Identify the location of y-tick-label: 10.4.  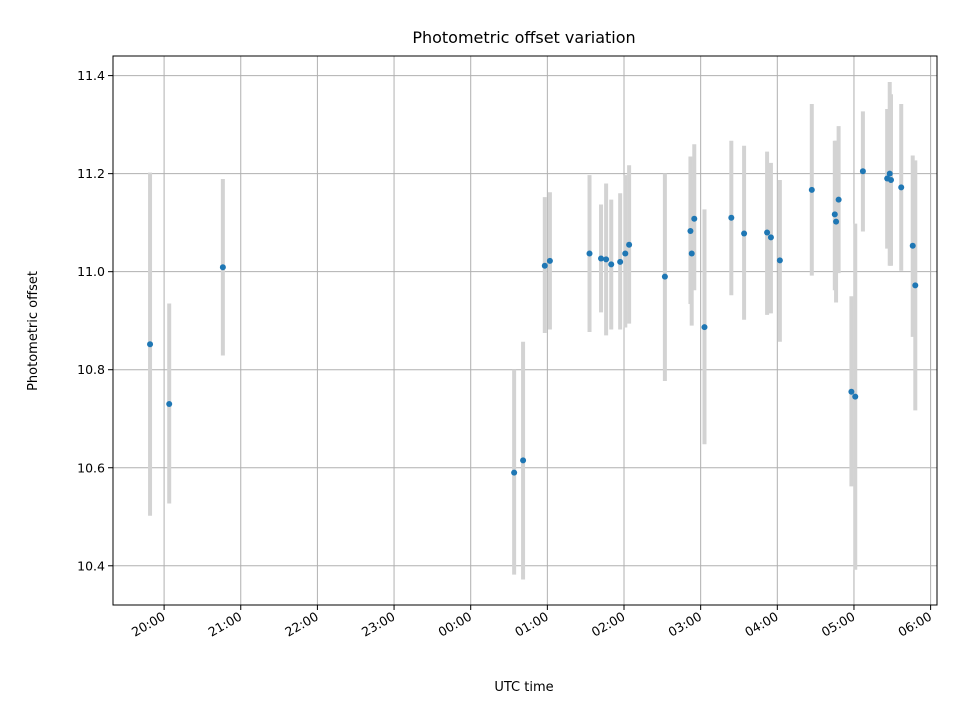
(91, 565).